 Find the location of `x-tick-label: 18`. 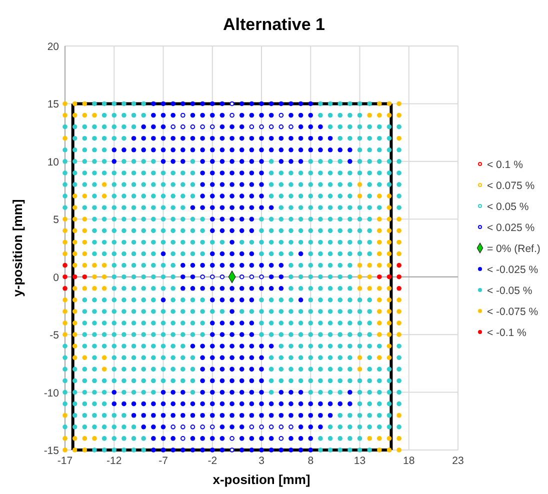

x-tick-label: 18 is located at coordinates (409, 461).